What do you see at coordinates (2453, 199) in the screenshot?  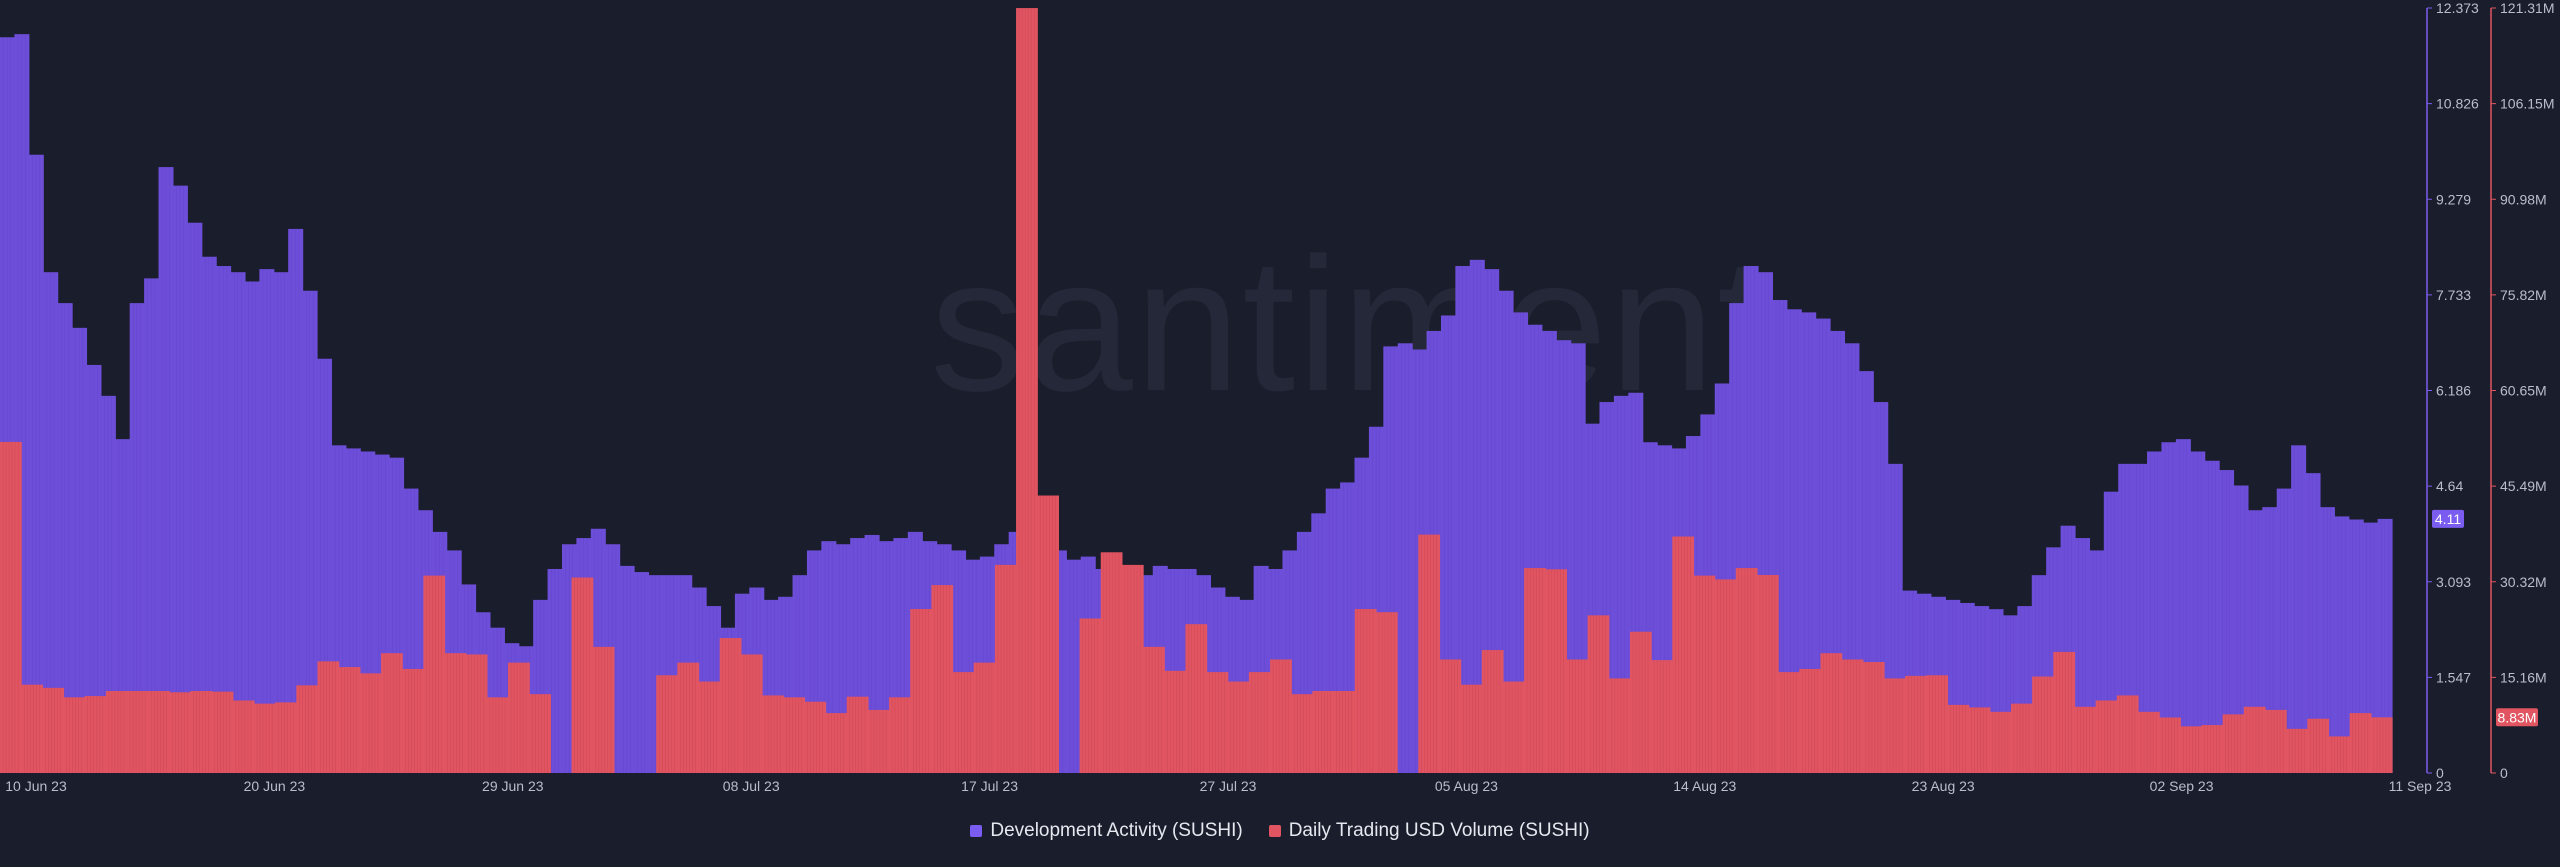 I see `left-tick-label: 9.279` at bounding box center [2453, 199].